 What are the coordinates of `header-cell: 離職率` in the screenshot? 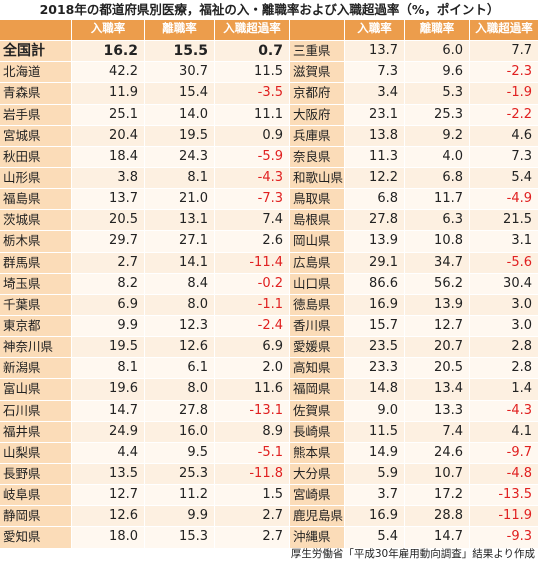 It's located at (180, 31).